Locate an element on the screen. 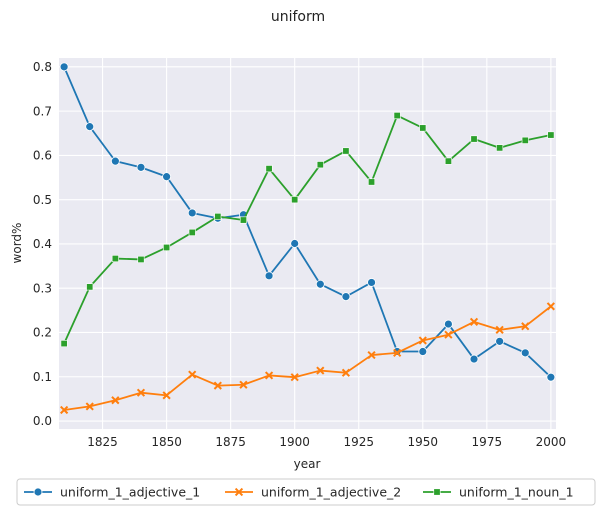 Image resolution: width=606 pixels, height=515 pixels. x-axis: 1825 1850 1875 1900 1925 1950 1975 2000 is located at coordinates (326, 442).